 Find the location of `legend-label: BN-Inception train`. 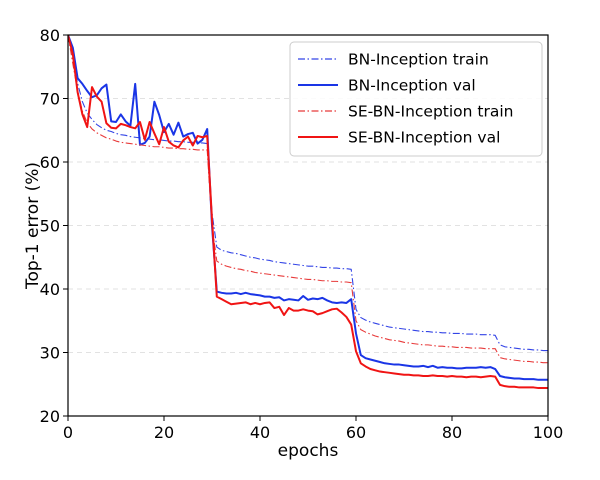

legend-label: BN-Inception train is located at coordinates (418, 60).